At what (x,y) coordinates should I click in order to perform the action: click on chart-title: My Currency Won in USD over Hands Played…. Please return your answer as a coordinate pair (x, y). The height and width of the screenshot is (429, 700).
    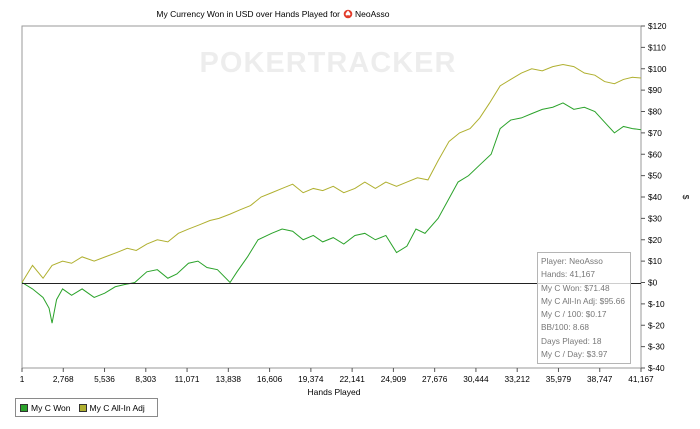
    Looking at the image, I should click on (248, 14).